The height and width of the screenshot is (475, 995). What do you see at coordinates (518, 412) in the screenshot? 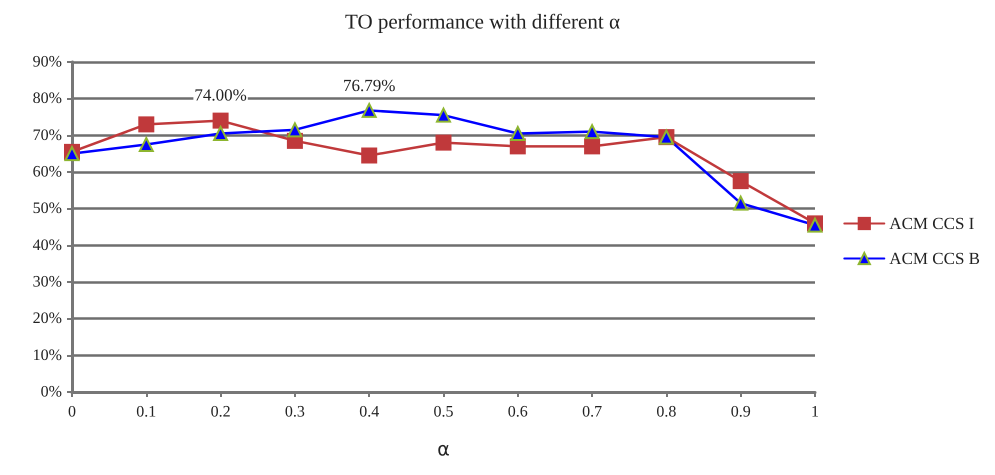
I see `x-tick-label: 0.6` at bounding box center [518, 412].